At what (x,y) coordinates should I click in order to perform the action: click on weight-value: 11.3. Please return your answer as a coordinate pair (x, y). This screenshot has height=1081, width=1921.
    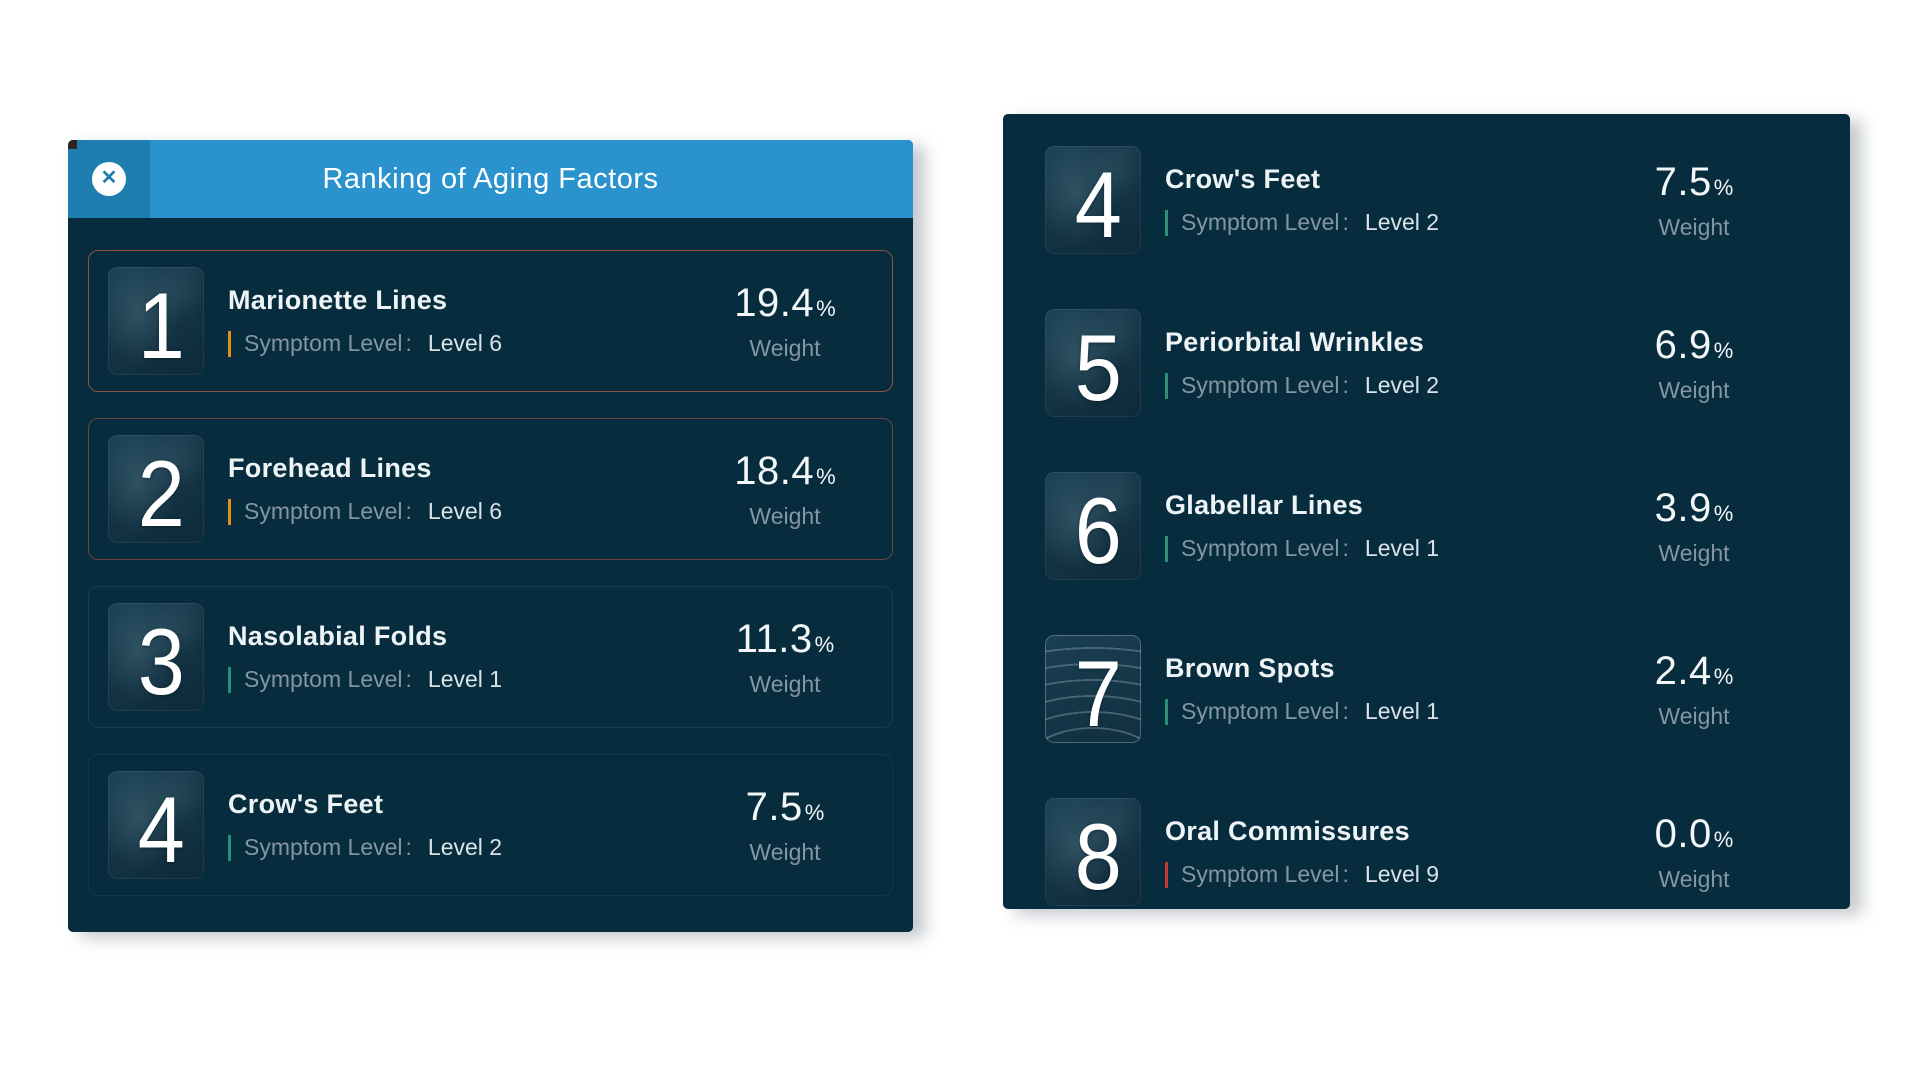
    Looking at the image, I should click on (774, 638).